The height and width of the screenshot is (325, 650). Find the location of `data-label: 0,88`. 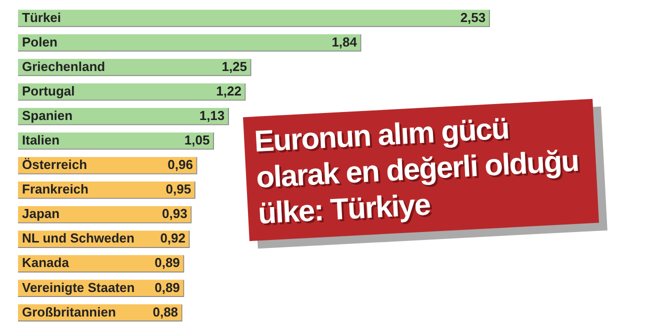

data-label: 0,88 is located at coordinates (165, 312).